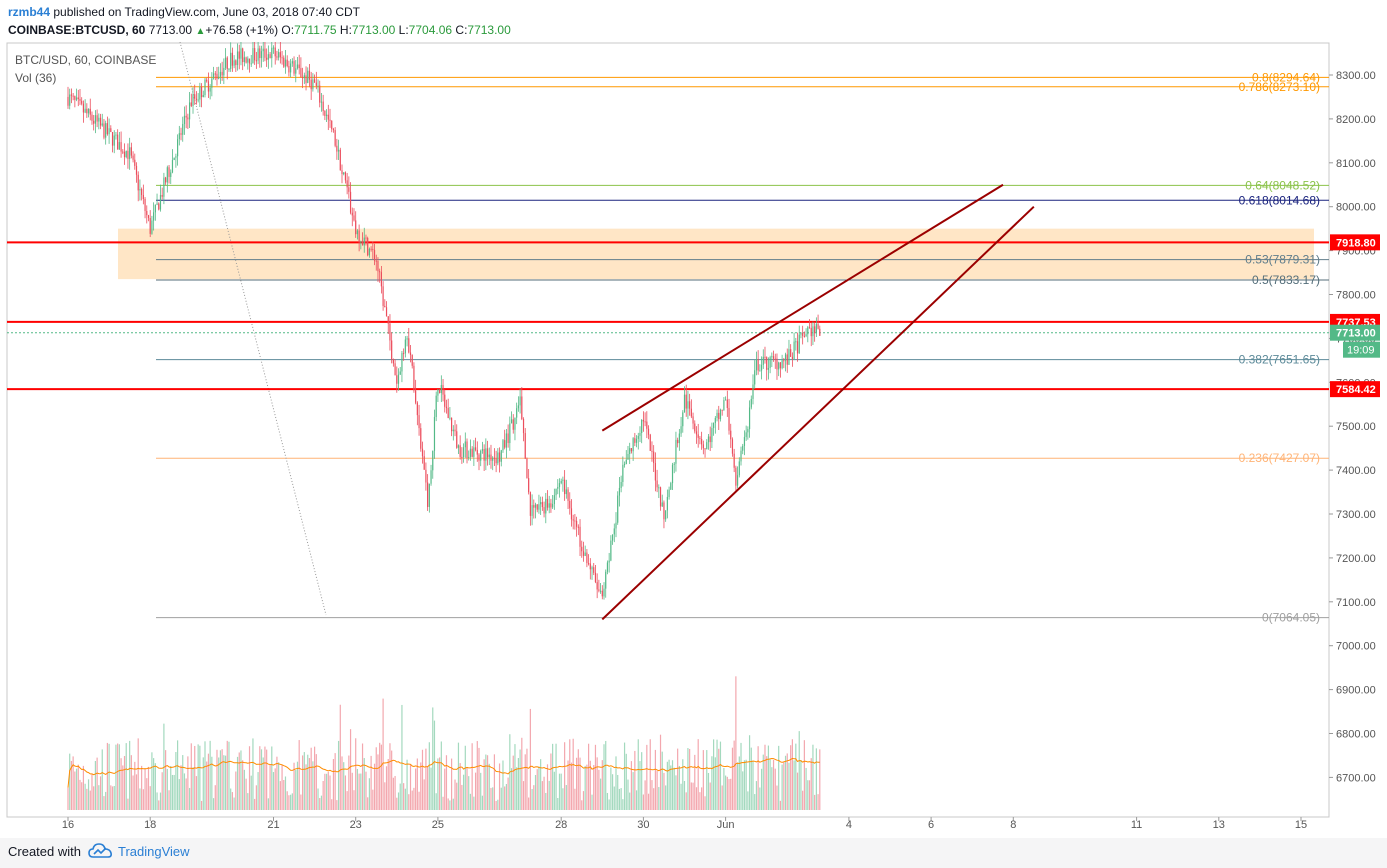  Describe the element at coordinates (29, 12) in the screenshot. I see `author-link: rzmb44` at that location.